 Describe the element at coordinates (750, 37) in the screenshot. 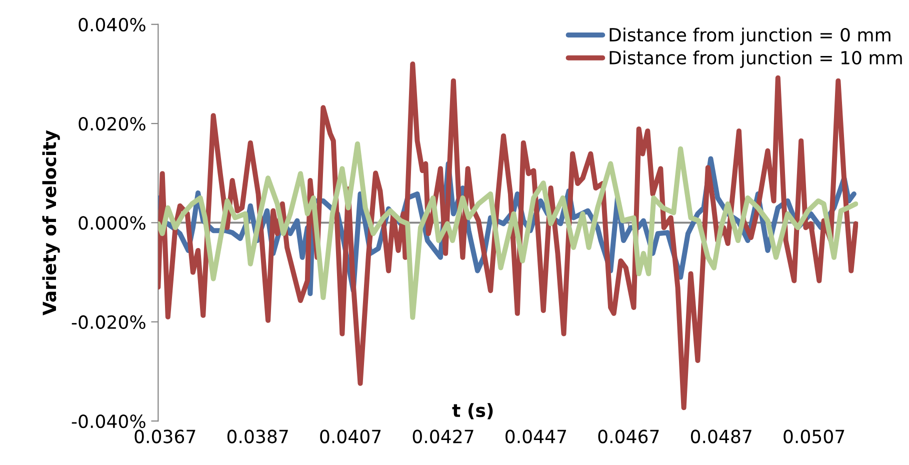

I see `legend-label: Distance from junction = 0 mm` at that location.